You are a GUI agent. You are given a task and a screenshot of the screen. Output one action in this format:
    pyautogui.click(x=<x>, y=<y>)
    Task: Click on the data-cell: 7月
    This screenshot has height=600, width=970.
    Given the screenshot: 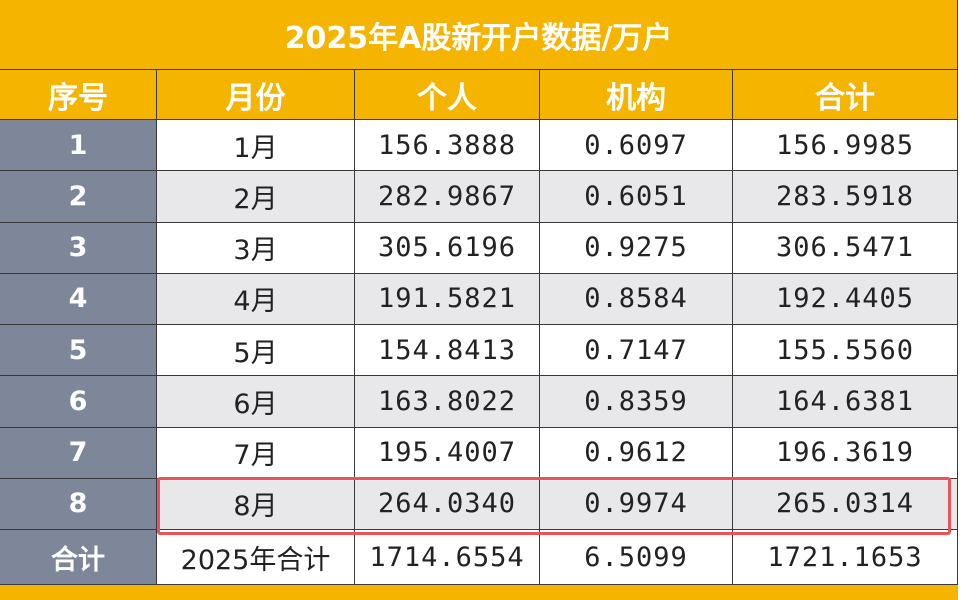 What is the action you would take?
    pyautogui.click(x=256, y=453)
    